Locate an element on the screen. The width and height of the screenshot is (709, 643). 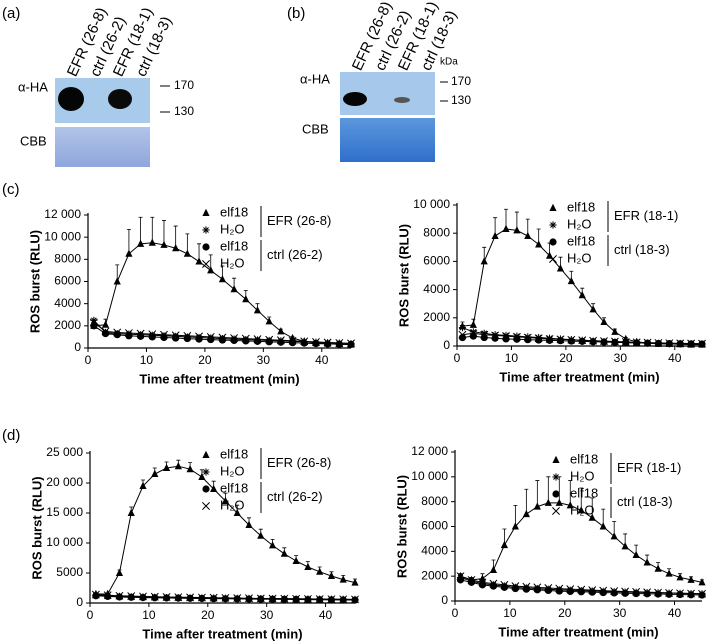
panel-label: (d) is located at coordinates (11, 435).